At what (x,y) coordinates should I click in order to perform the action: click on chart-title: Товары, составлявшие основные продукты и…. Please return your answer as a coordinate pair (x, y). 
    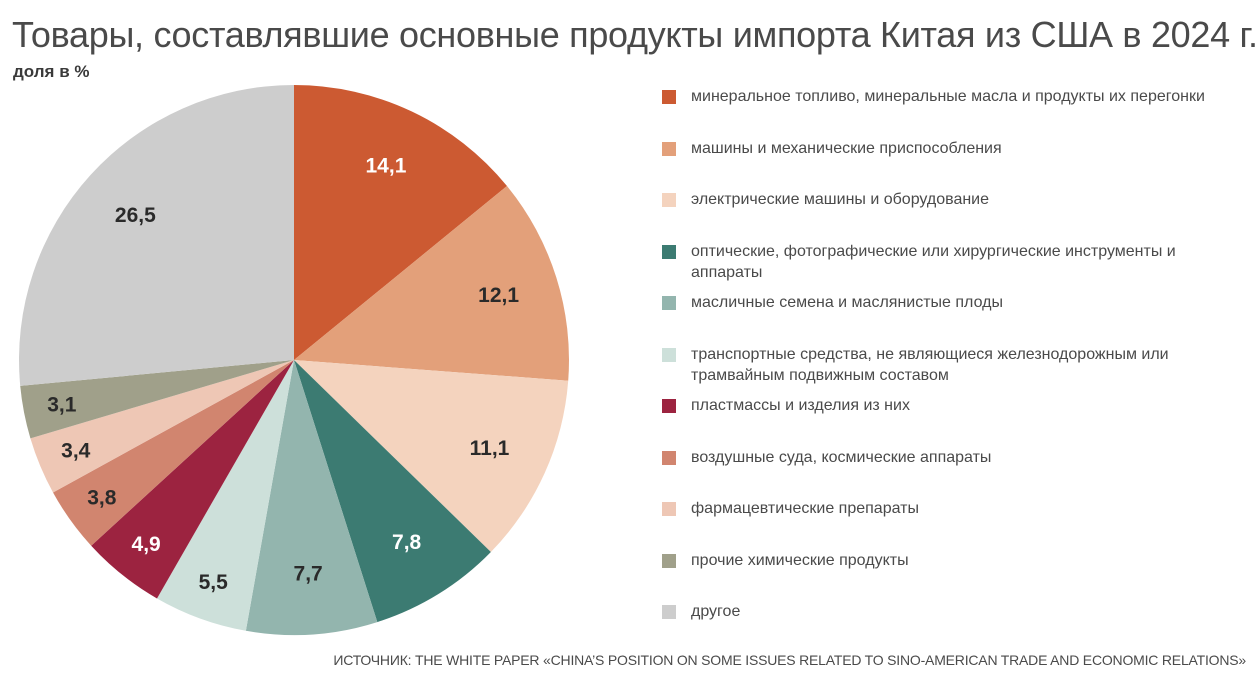
    Looking at the image, I should click on (635, 34).